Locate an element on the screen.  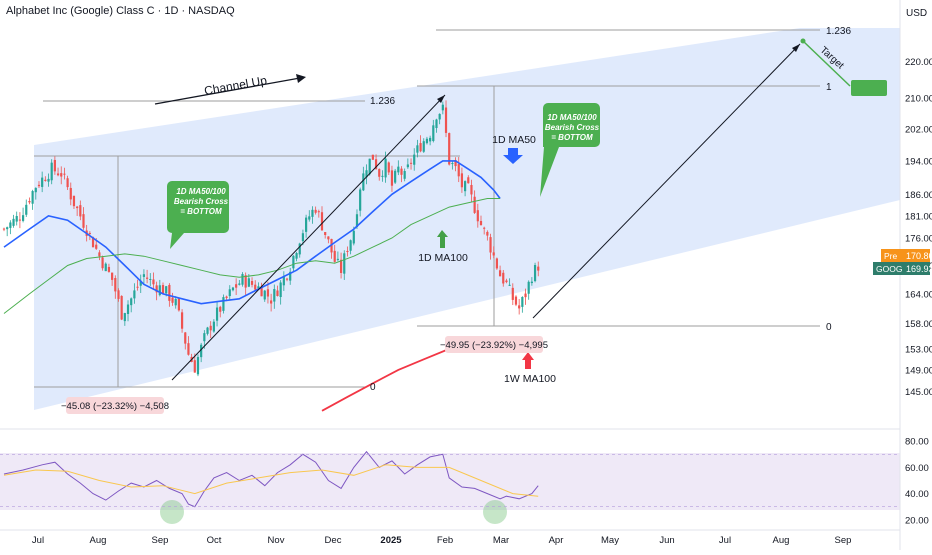
y-tick-10: 202.00 is located at coordinates (918, 129).